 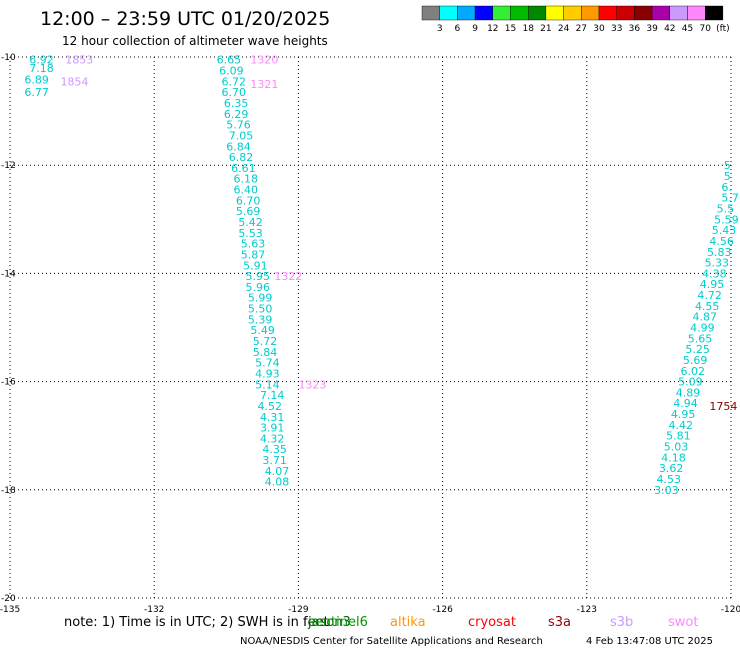 I want to click on colorbar-legend: 3 6 9 12 15 18 21 24 27 30 33 36 39 42 45 70 (ft), so click(x=575, y=19).